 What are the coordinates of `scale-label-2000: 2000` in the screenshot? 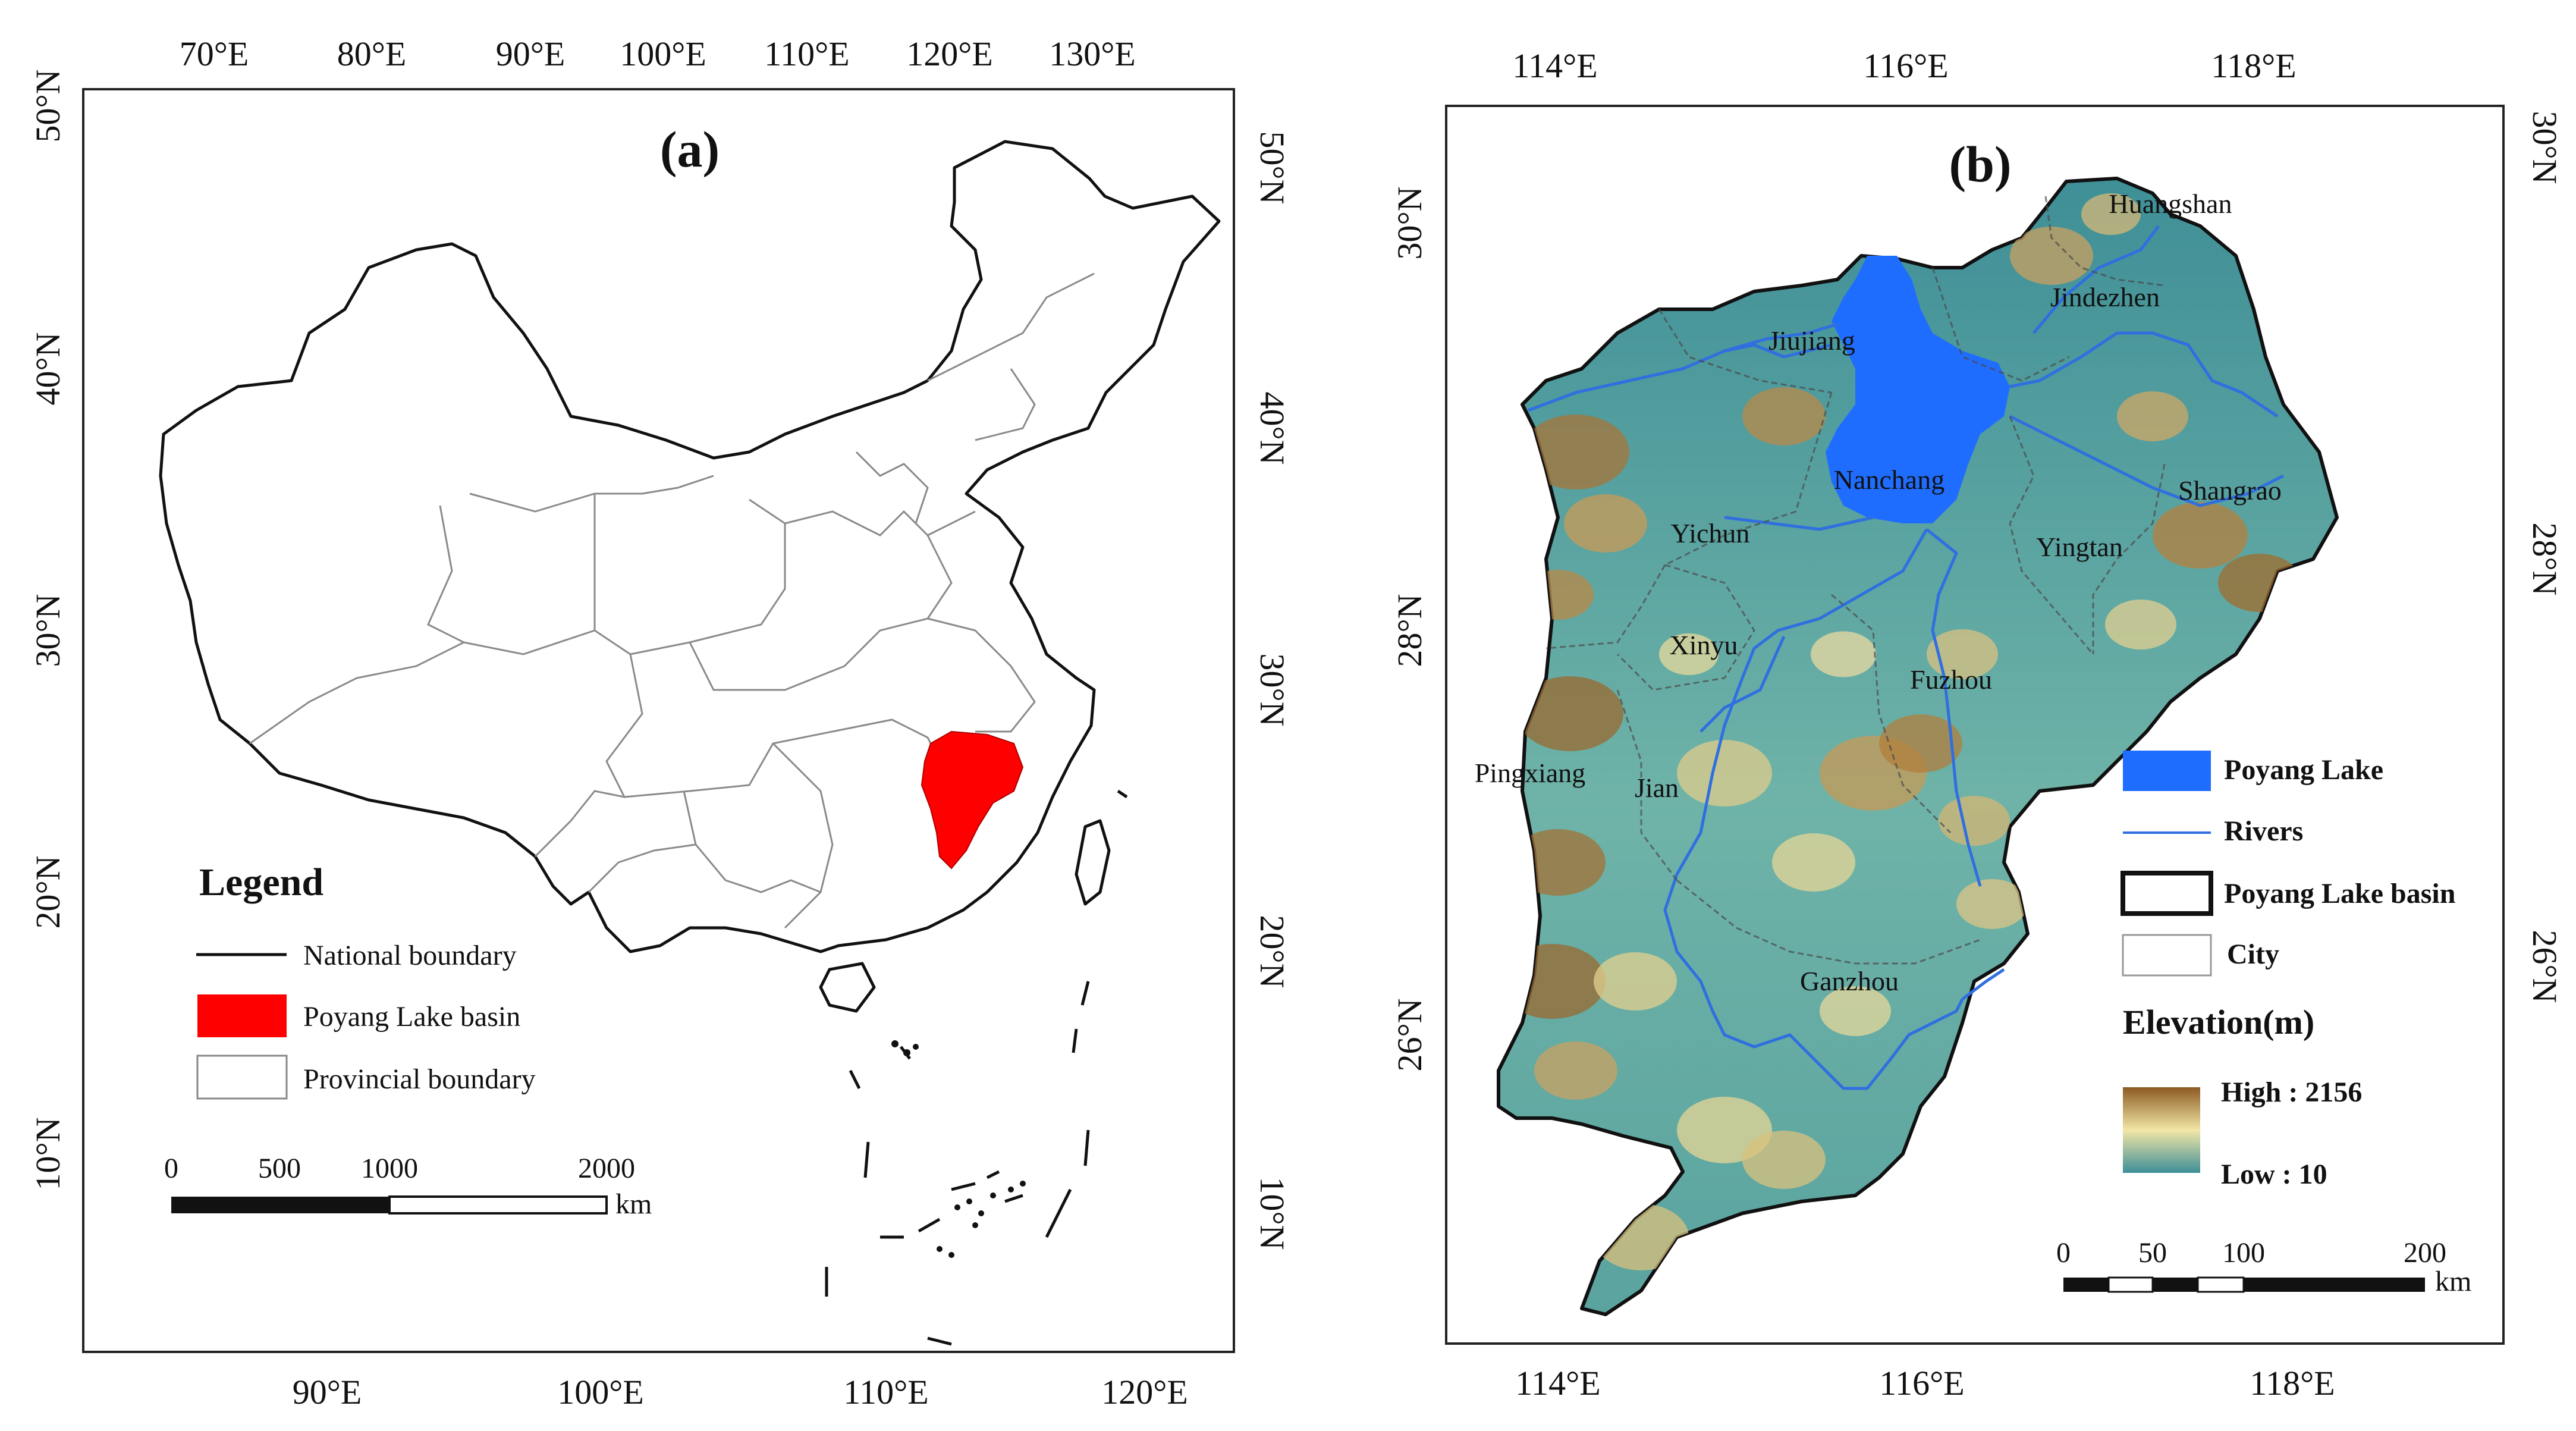 It's located at (606, 1168).